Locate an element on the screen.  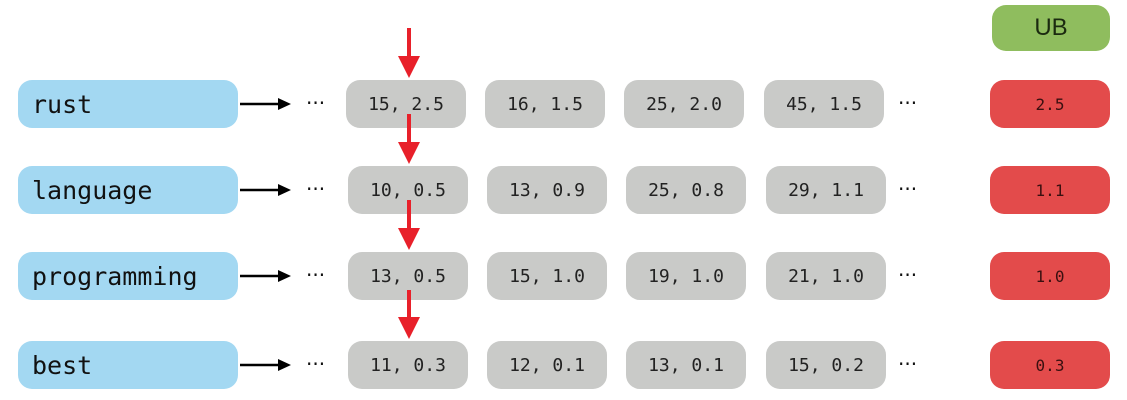
posting-cell: 45, 1.5 is located at coordinates (824, 104).